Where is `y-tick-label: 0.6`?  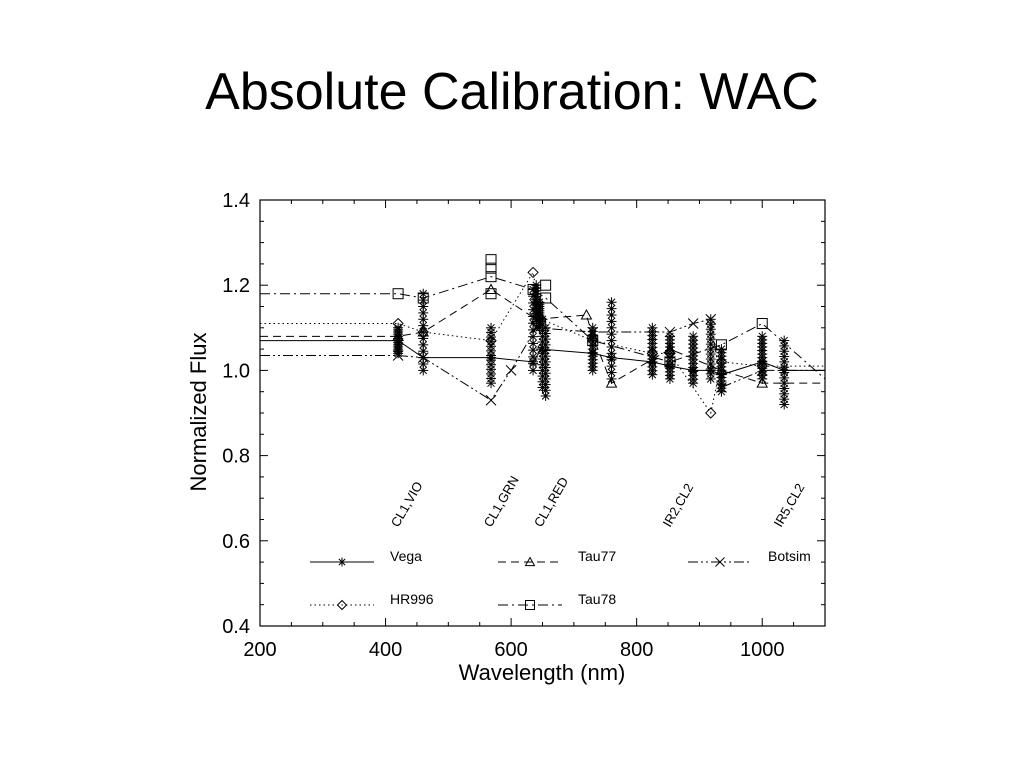
y-tick-label: 0.6 is located at coordinates (236, 542).